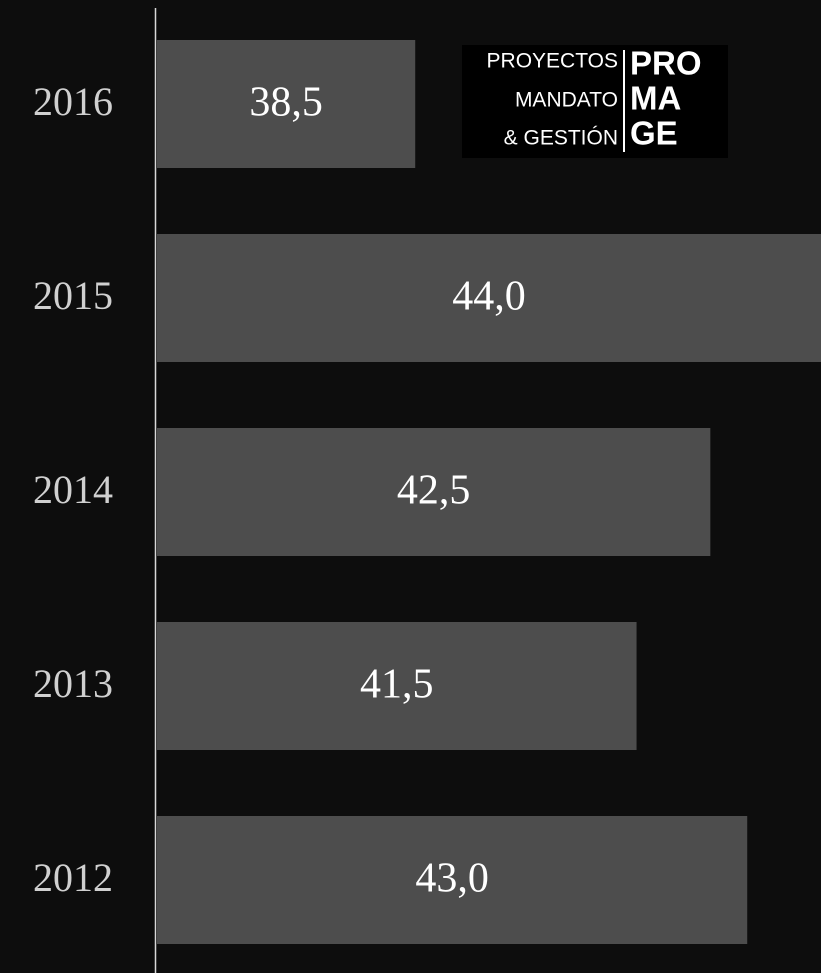 The image size is (821, 973). I want to click on logo-box, so click(595, 101).